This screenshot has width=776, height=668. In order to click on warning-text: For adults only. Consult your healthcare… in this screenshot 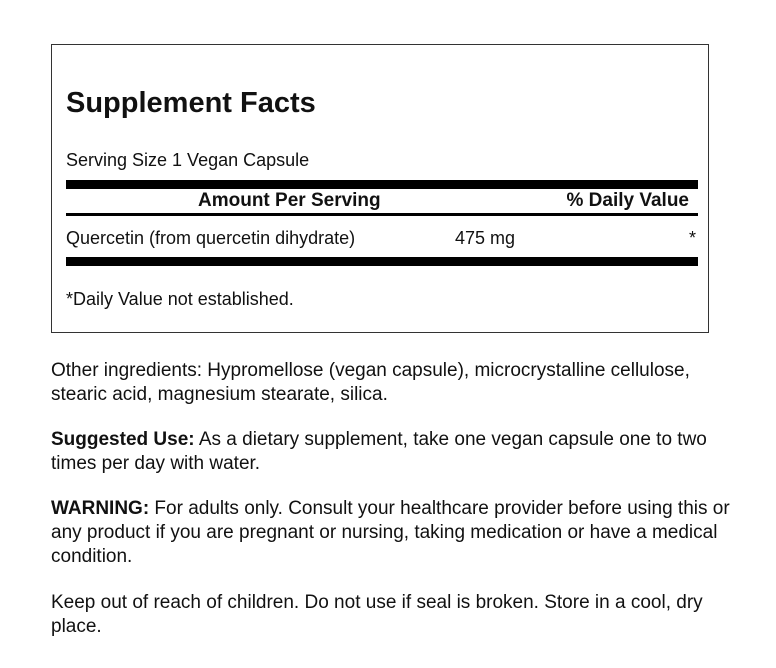, I will do `click(390, 532)`.